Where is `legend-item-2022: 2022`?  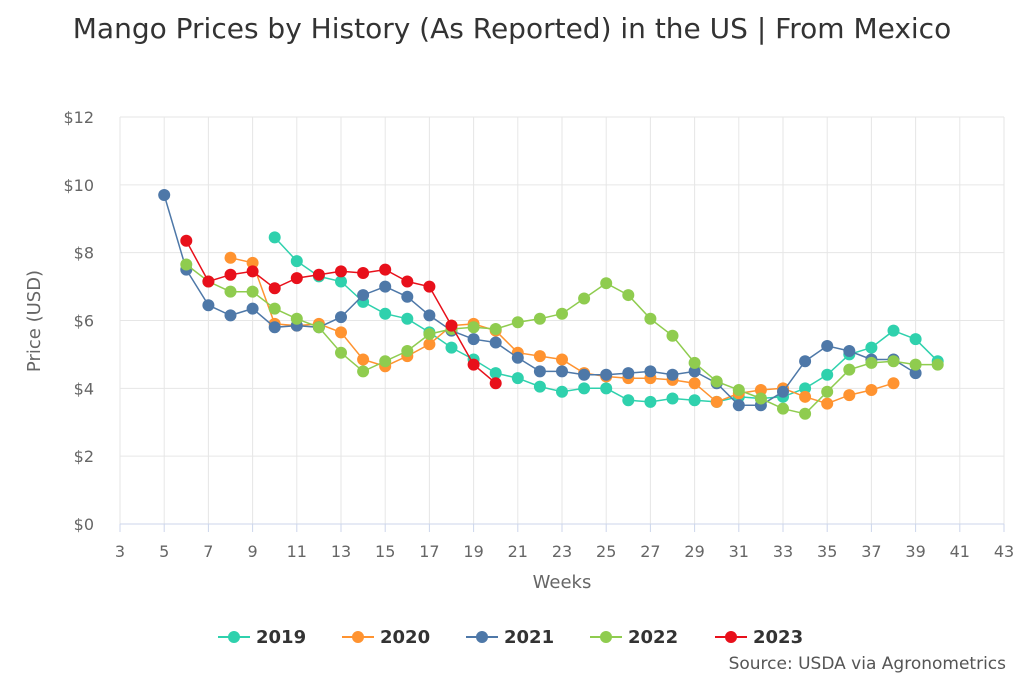 legend-item-2022: 2022 is located at coordinates (634, 637).